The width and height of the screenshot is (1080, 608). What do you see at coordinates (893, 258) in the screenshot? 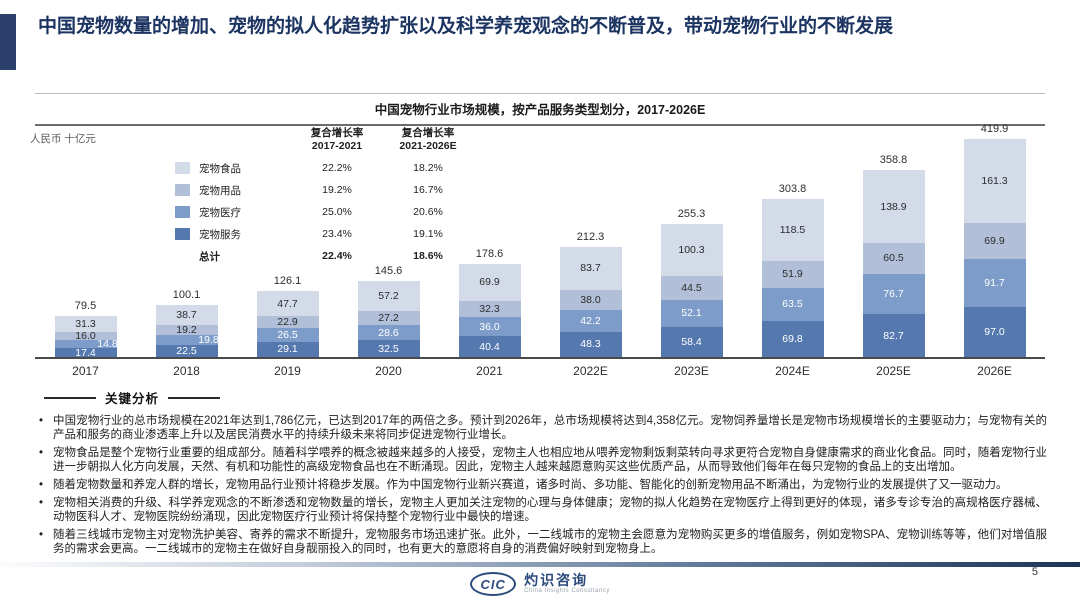
I see `bar-segment: 60.5` at bounding box center [893, 258].